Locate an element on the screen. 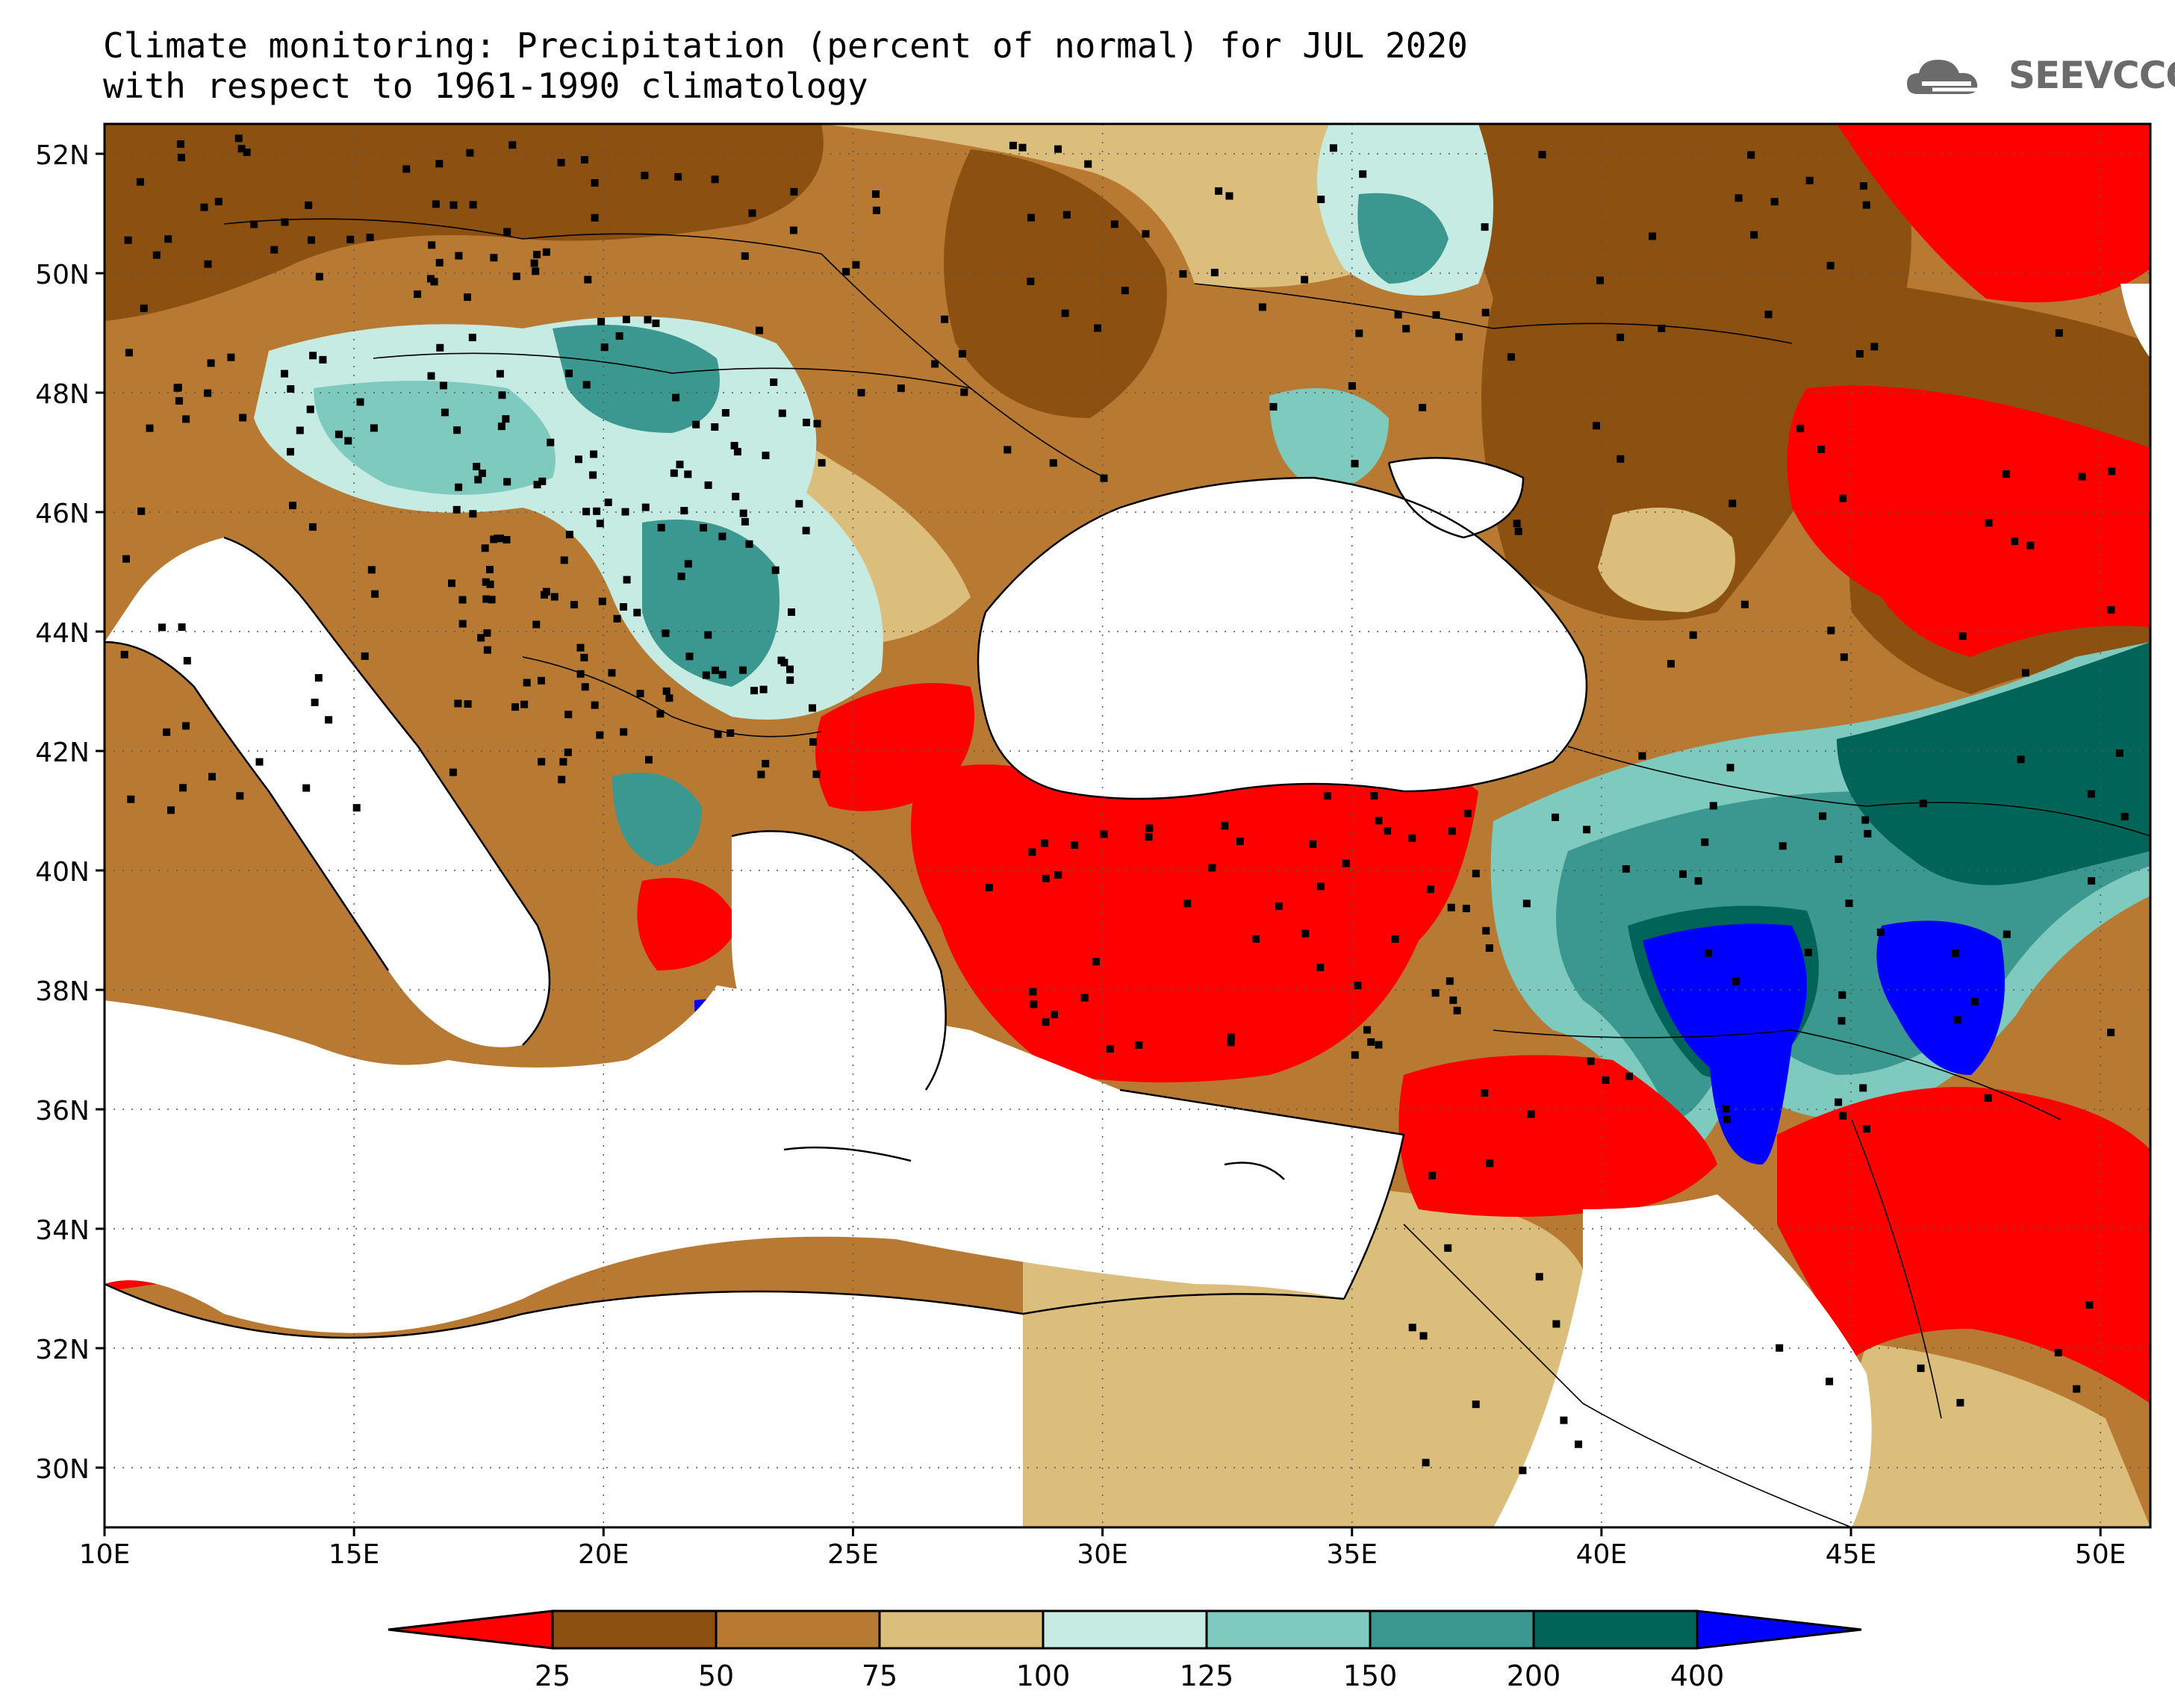 This screenshot has height=1708, width=2175. field-teal-greece is located at coordinates (657, 819).